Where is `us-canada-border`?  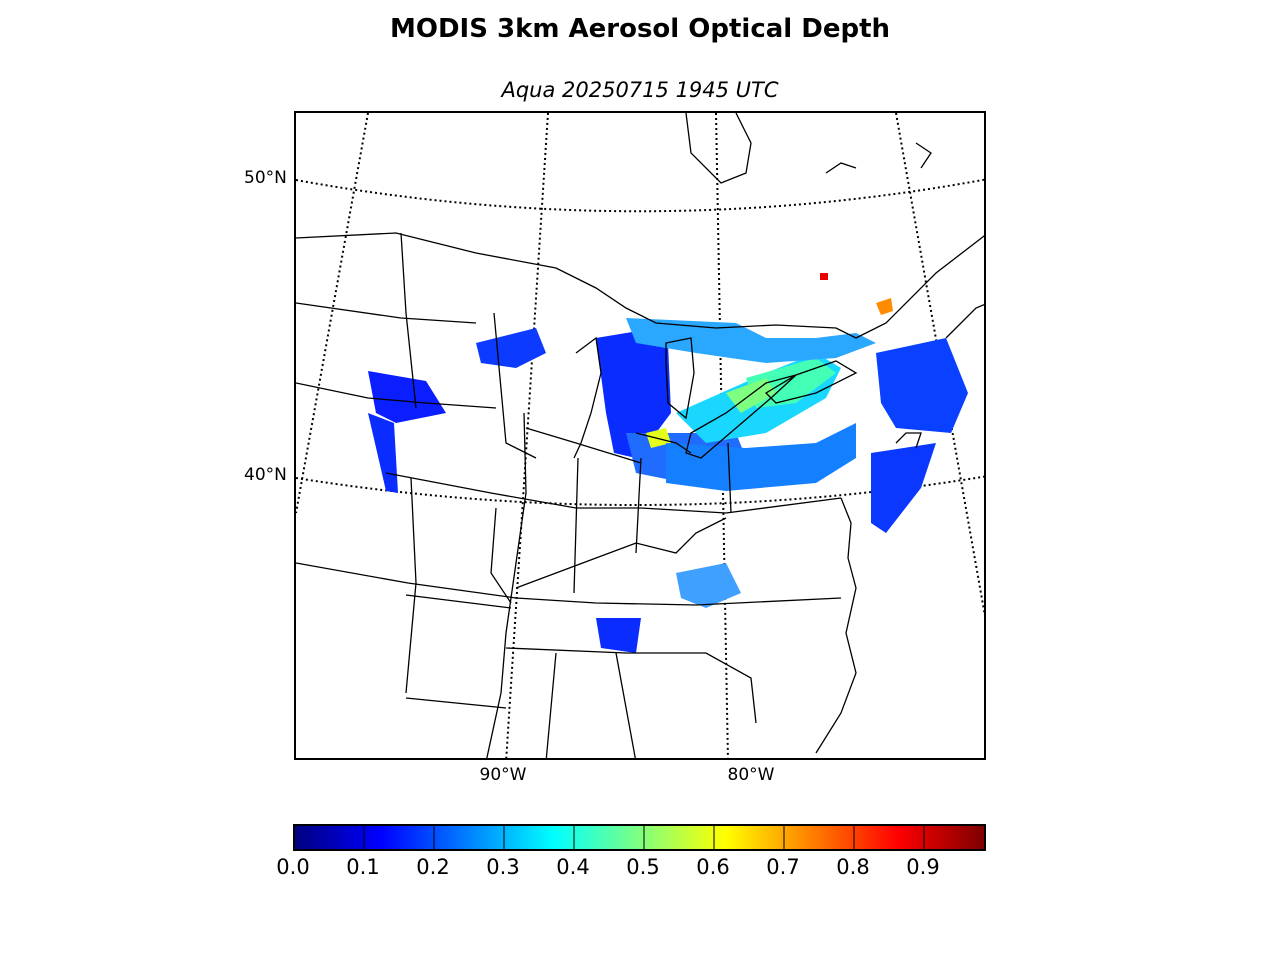
us-canada-border is located at coordinates (640, 285).